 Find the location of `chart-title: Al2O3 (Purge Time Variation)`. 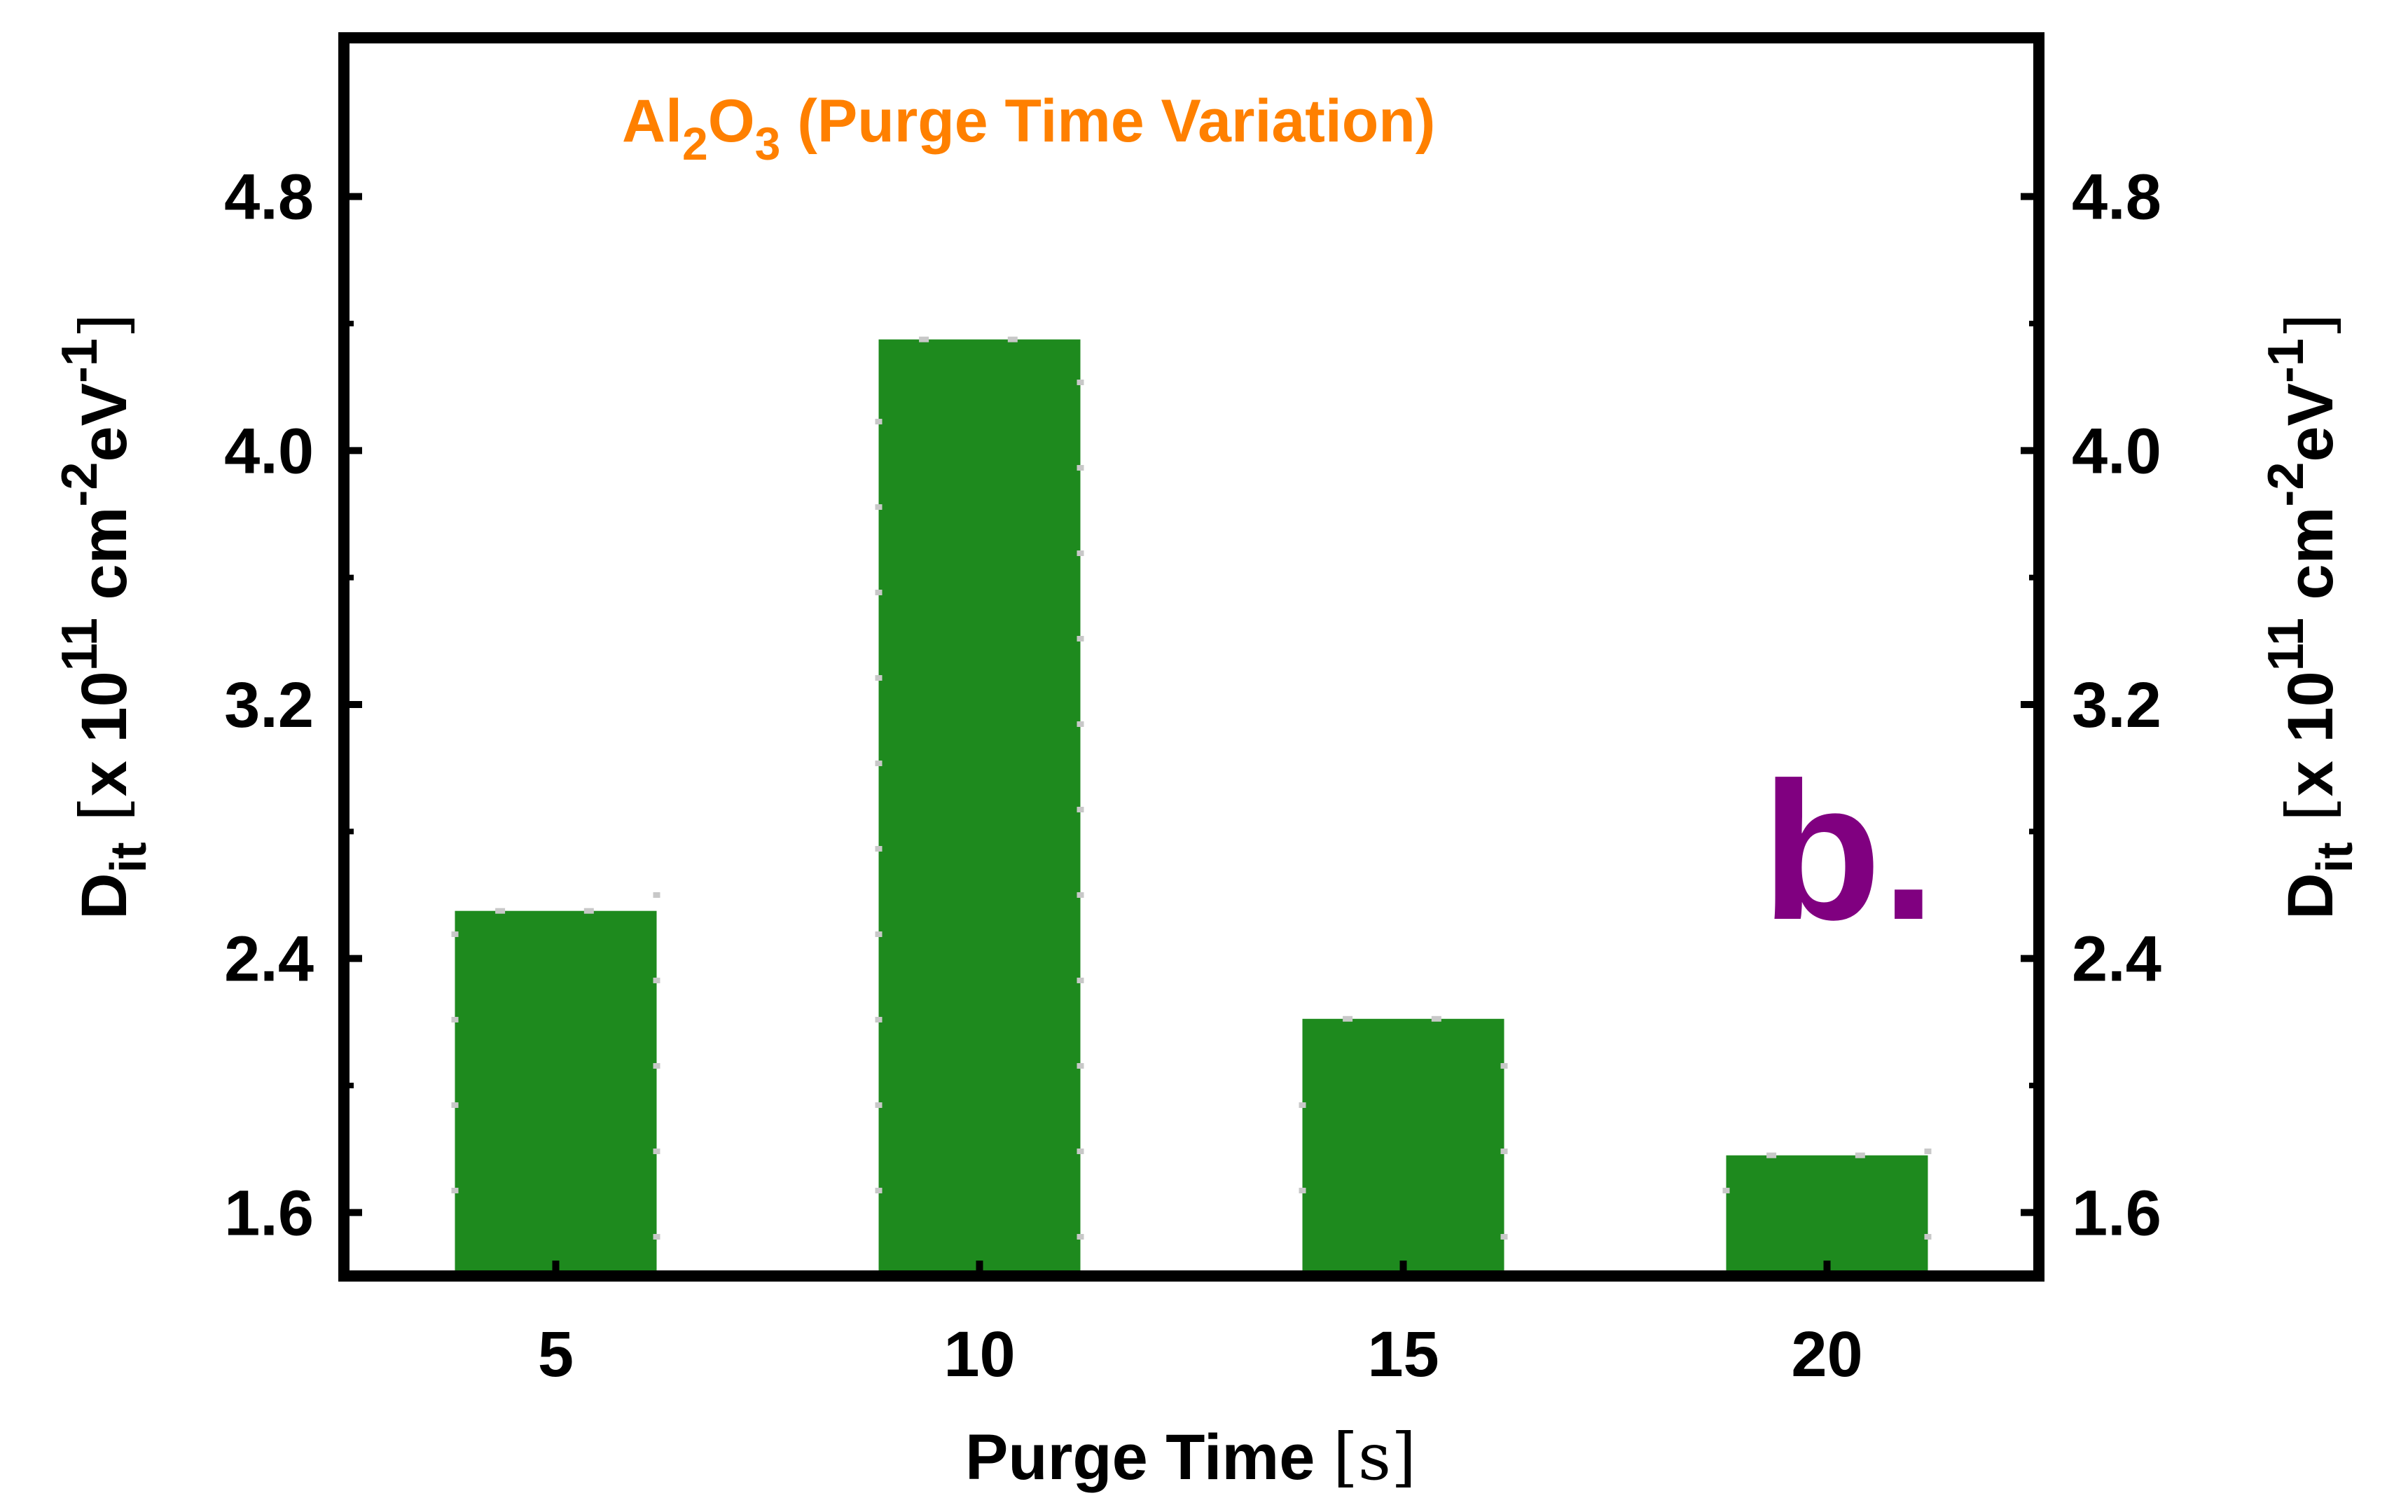

chart-title: Al2O3 (Purge Time Variation) is located at coordinates (1028, 129).